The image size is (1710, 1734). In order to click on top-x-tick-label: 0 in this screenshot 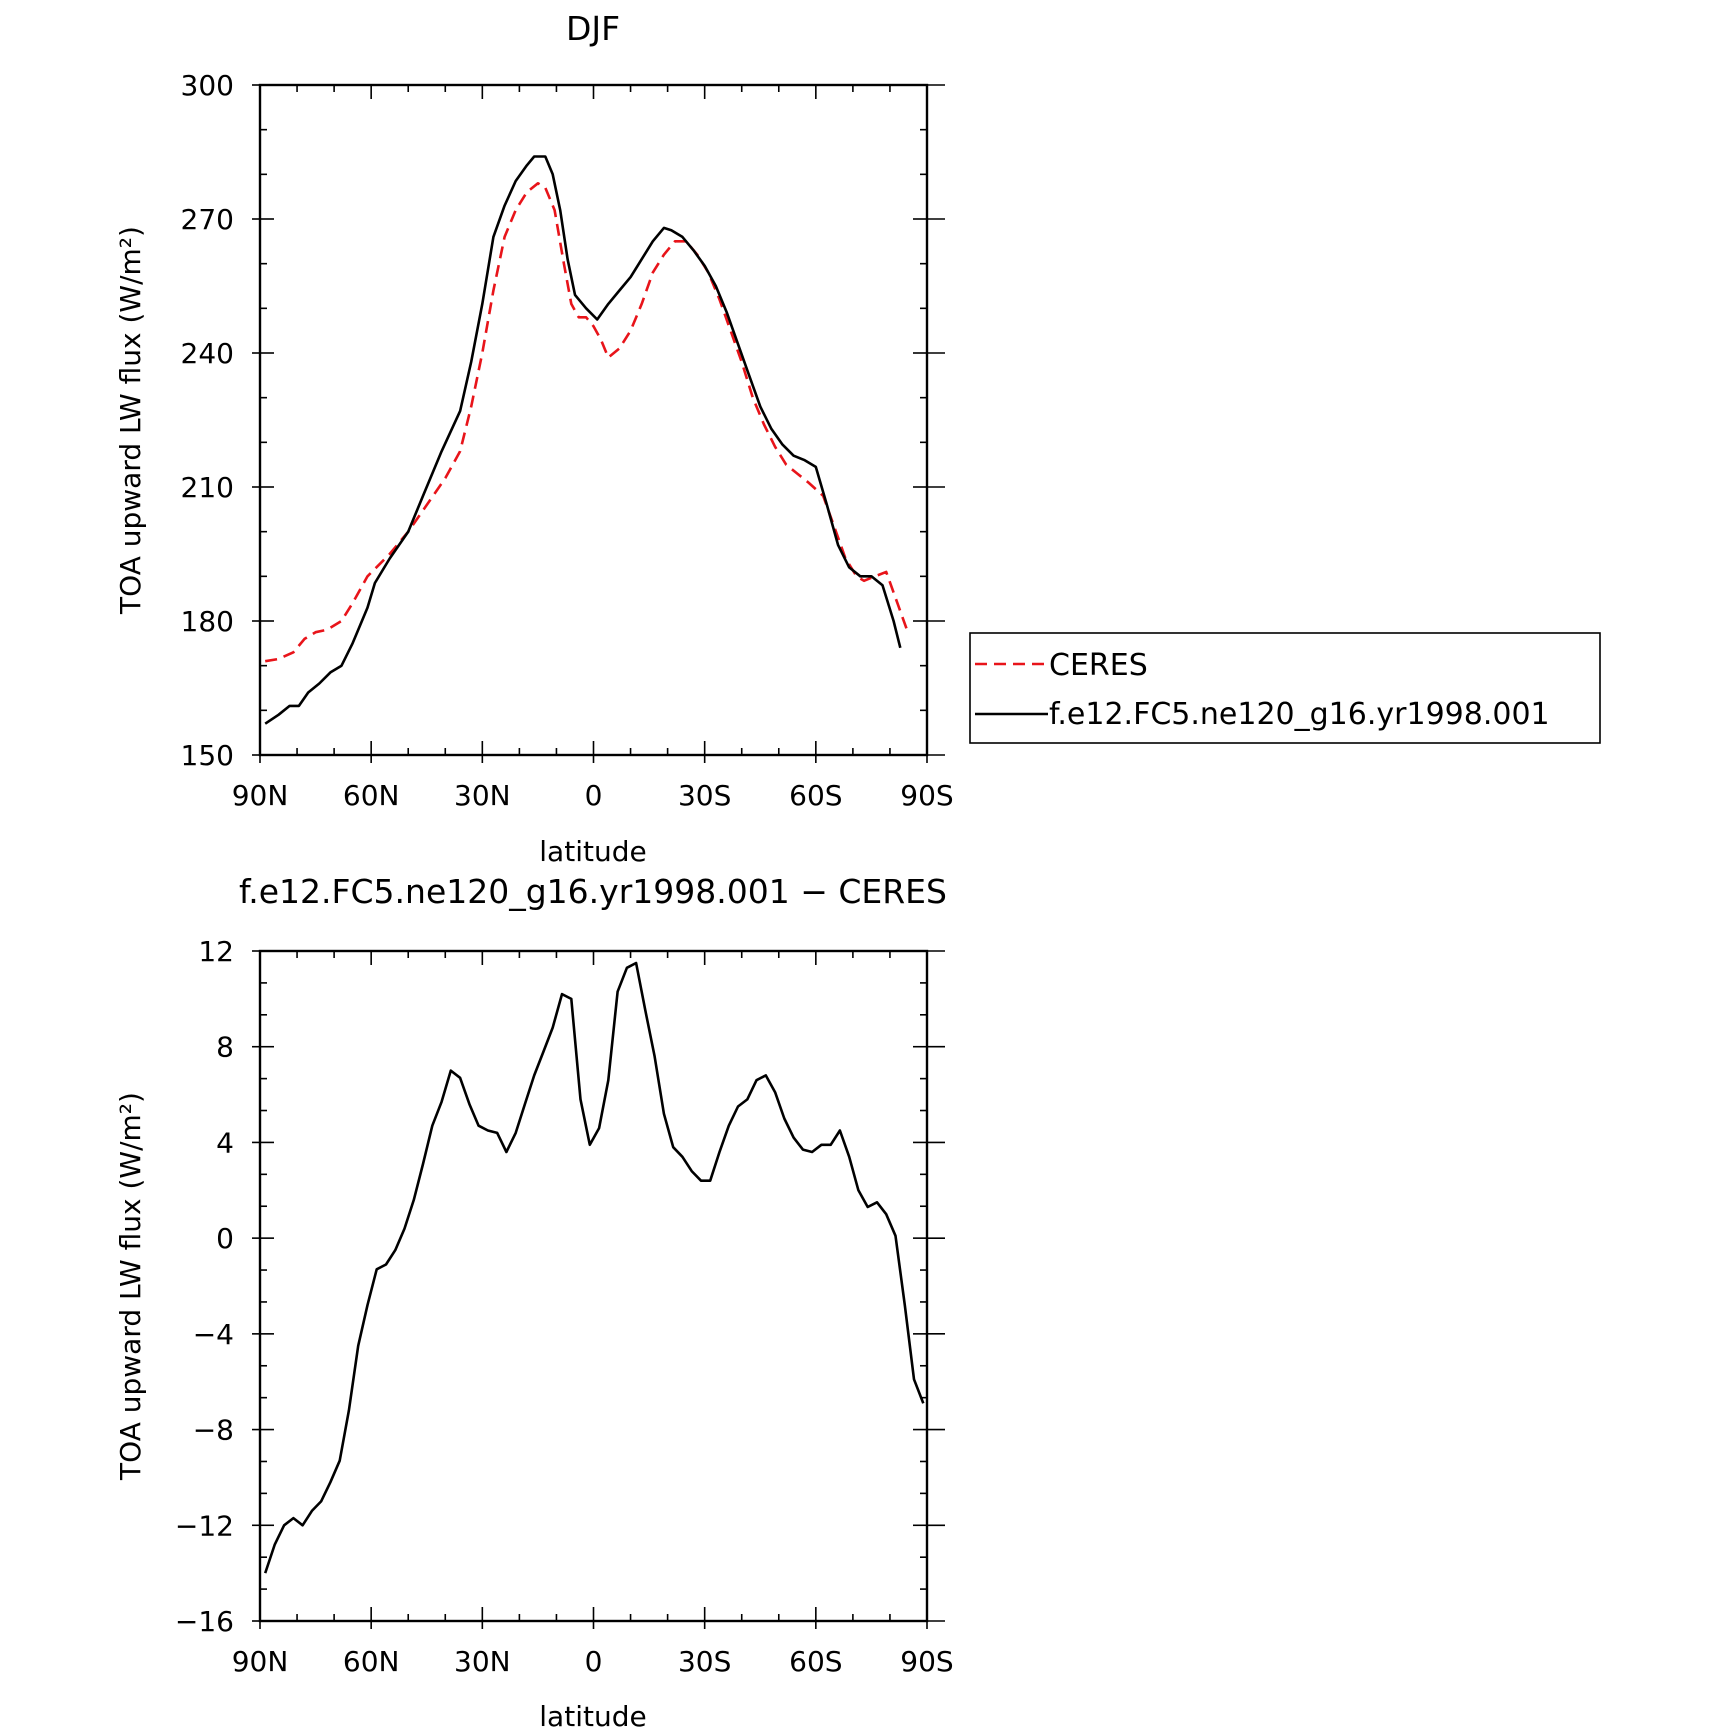, I will do `click(594, 795)`.